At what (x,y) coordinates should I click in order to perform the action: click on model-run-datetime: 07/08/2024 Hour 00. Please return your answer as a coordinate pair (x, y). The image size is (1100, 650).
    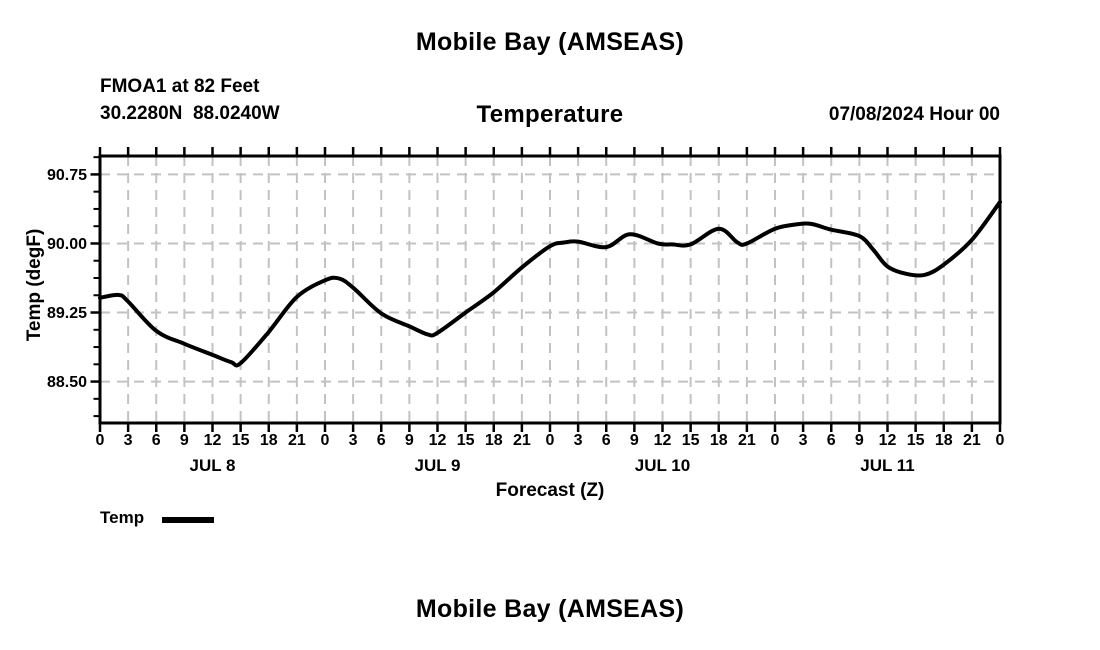
    Looking at the image, I should click on (914, 114).